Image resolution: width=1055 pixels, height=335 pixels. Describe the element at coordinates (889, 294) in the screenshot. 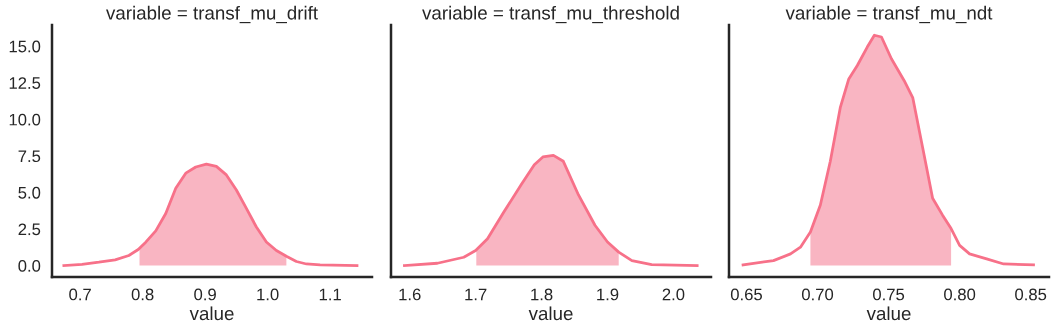

I see `x-tick-label: 0.75` at that location.